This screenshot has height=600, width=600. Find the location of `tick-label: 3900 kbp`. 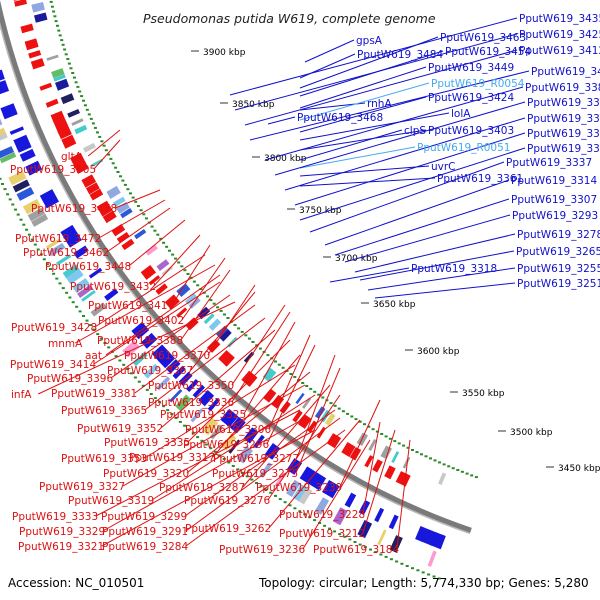

tick-label: 3900 kbp is located at coordinates (224, 53).